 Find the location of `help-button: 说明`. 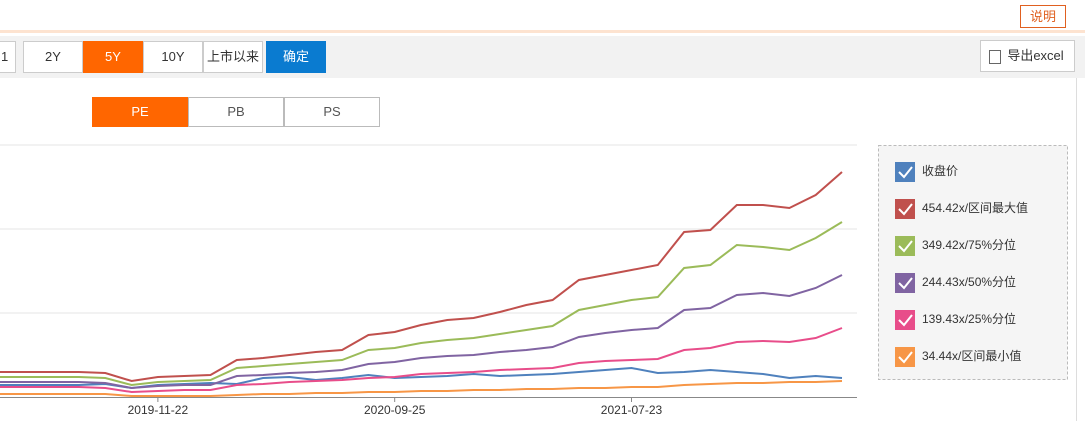

help-button: 说明 is located at coordinates (1043, 16).